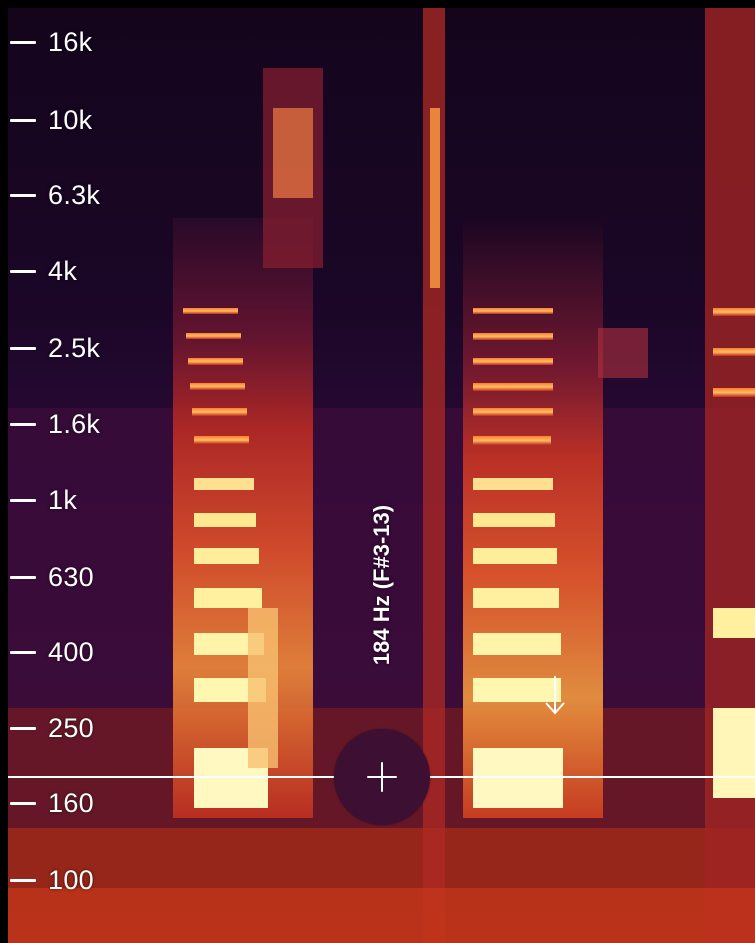 The image size is (755, 943). What do you see at coordinates (71, 727) in the screenshot?
I see `tick-label: 250` at bounding box center [71, 727].